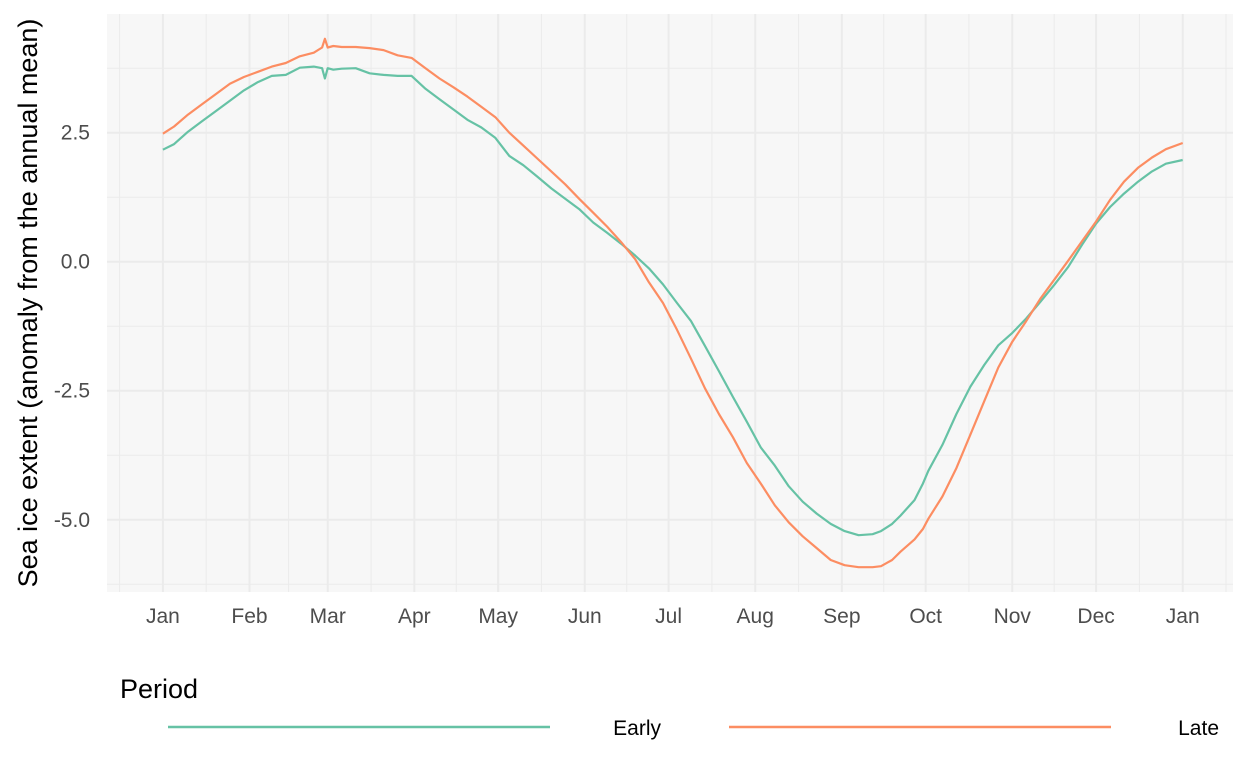  I want to click on legend-label-early: Early, so click(637, 728).